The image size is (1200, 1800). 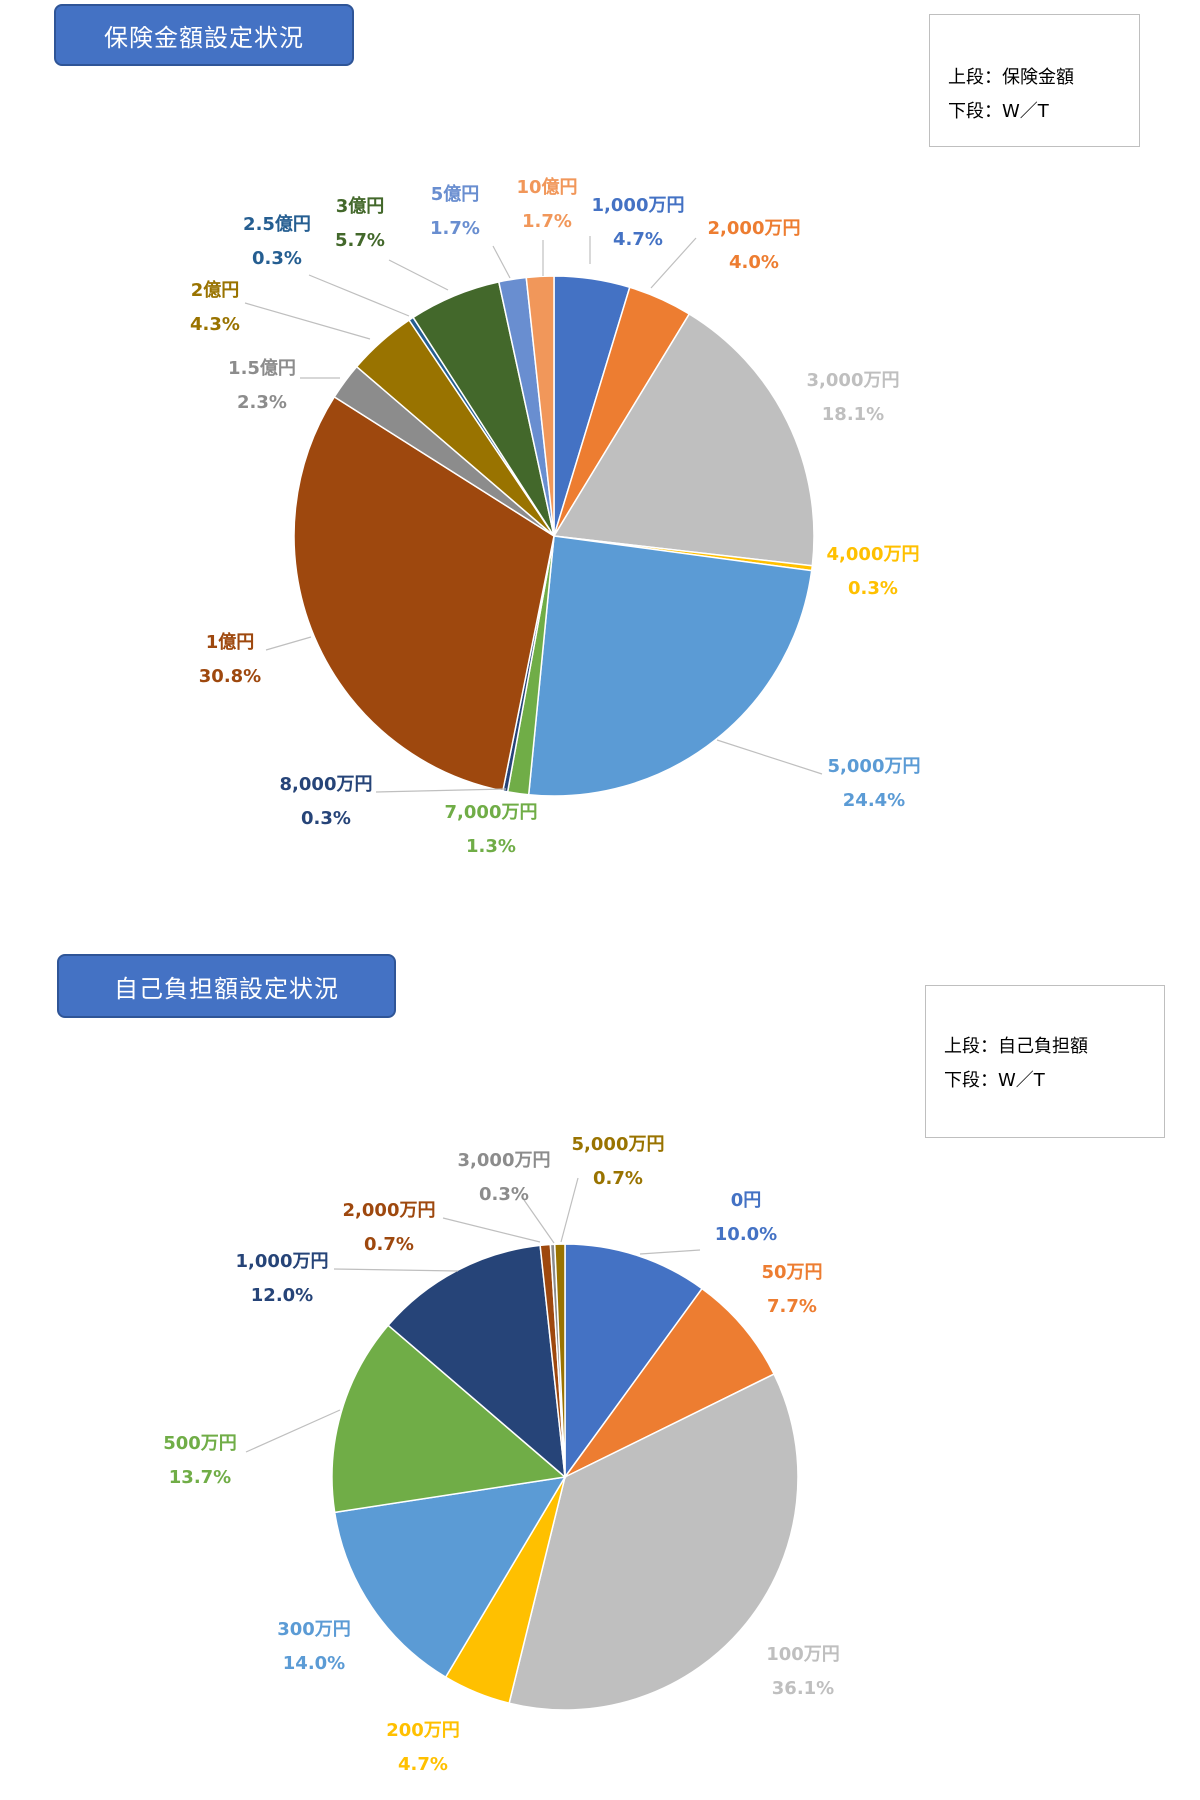 I want to click on chart2-value-label-2: 36.1%, so click(x=803, y=1688).